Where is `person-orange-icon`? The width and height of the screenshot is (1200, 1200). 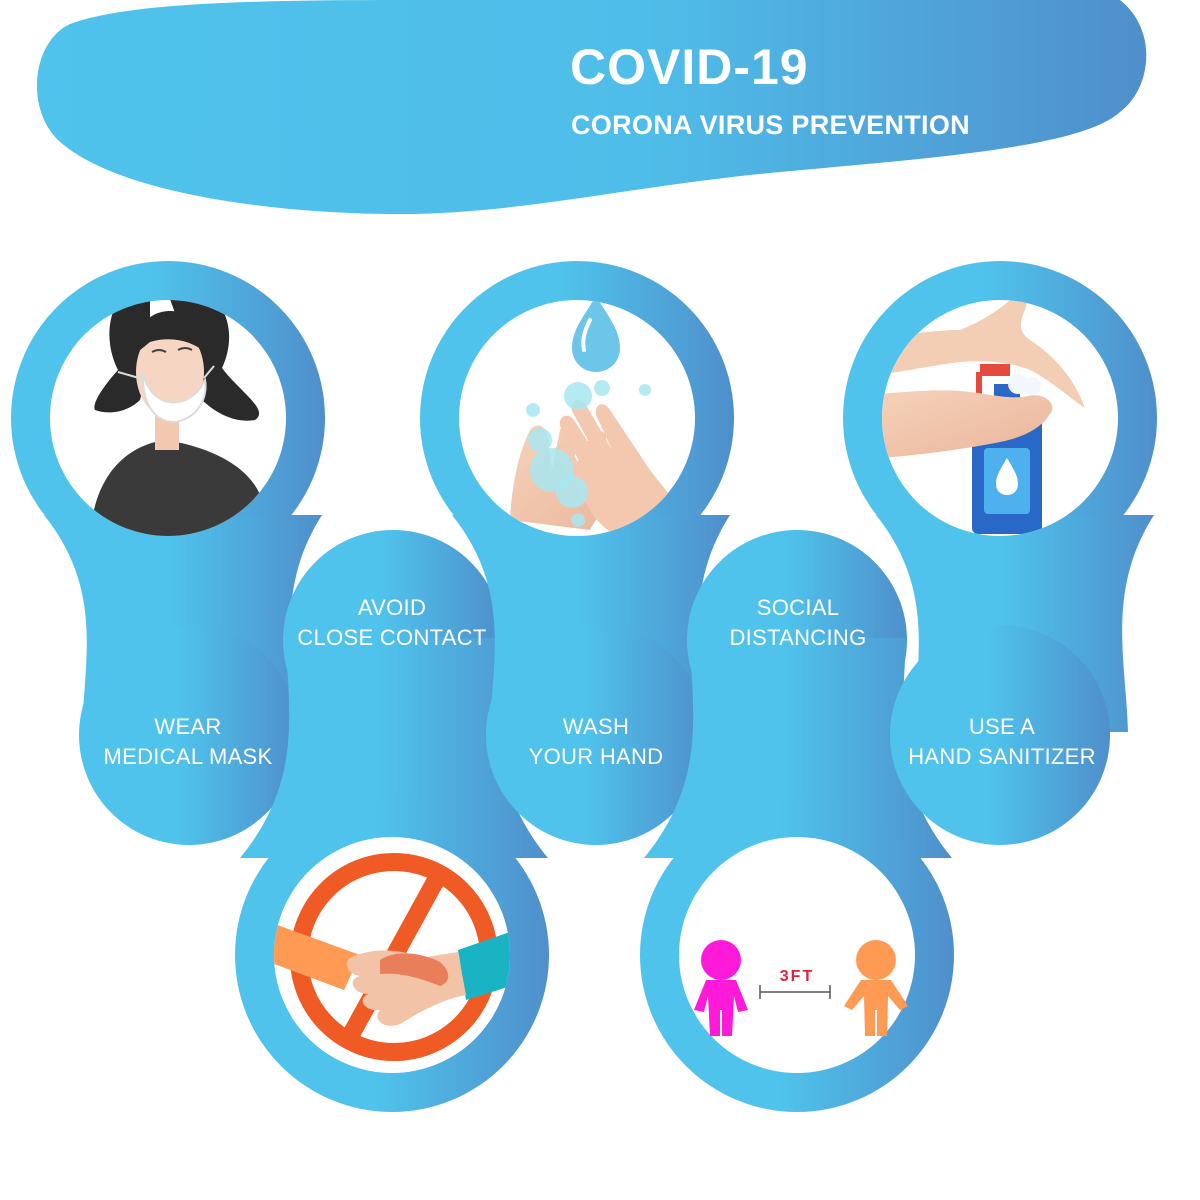
person-orange-icon is located at coordinates (876, 988).